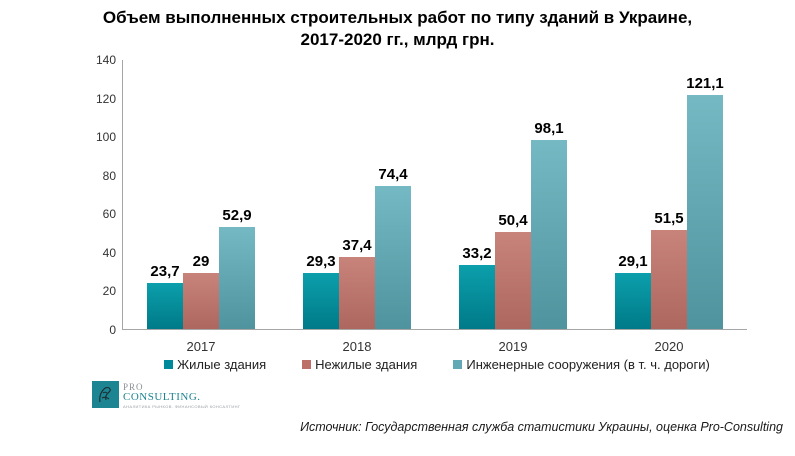 The width and height of the screenshot is (795, 456). What do you see at coordinates (109, 214) in the screenshot?
I see `y-tick-60: 60` at bounding box center [109, 214].